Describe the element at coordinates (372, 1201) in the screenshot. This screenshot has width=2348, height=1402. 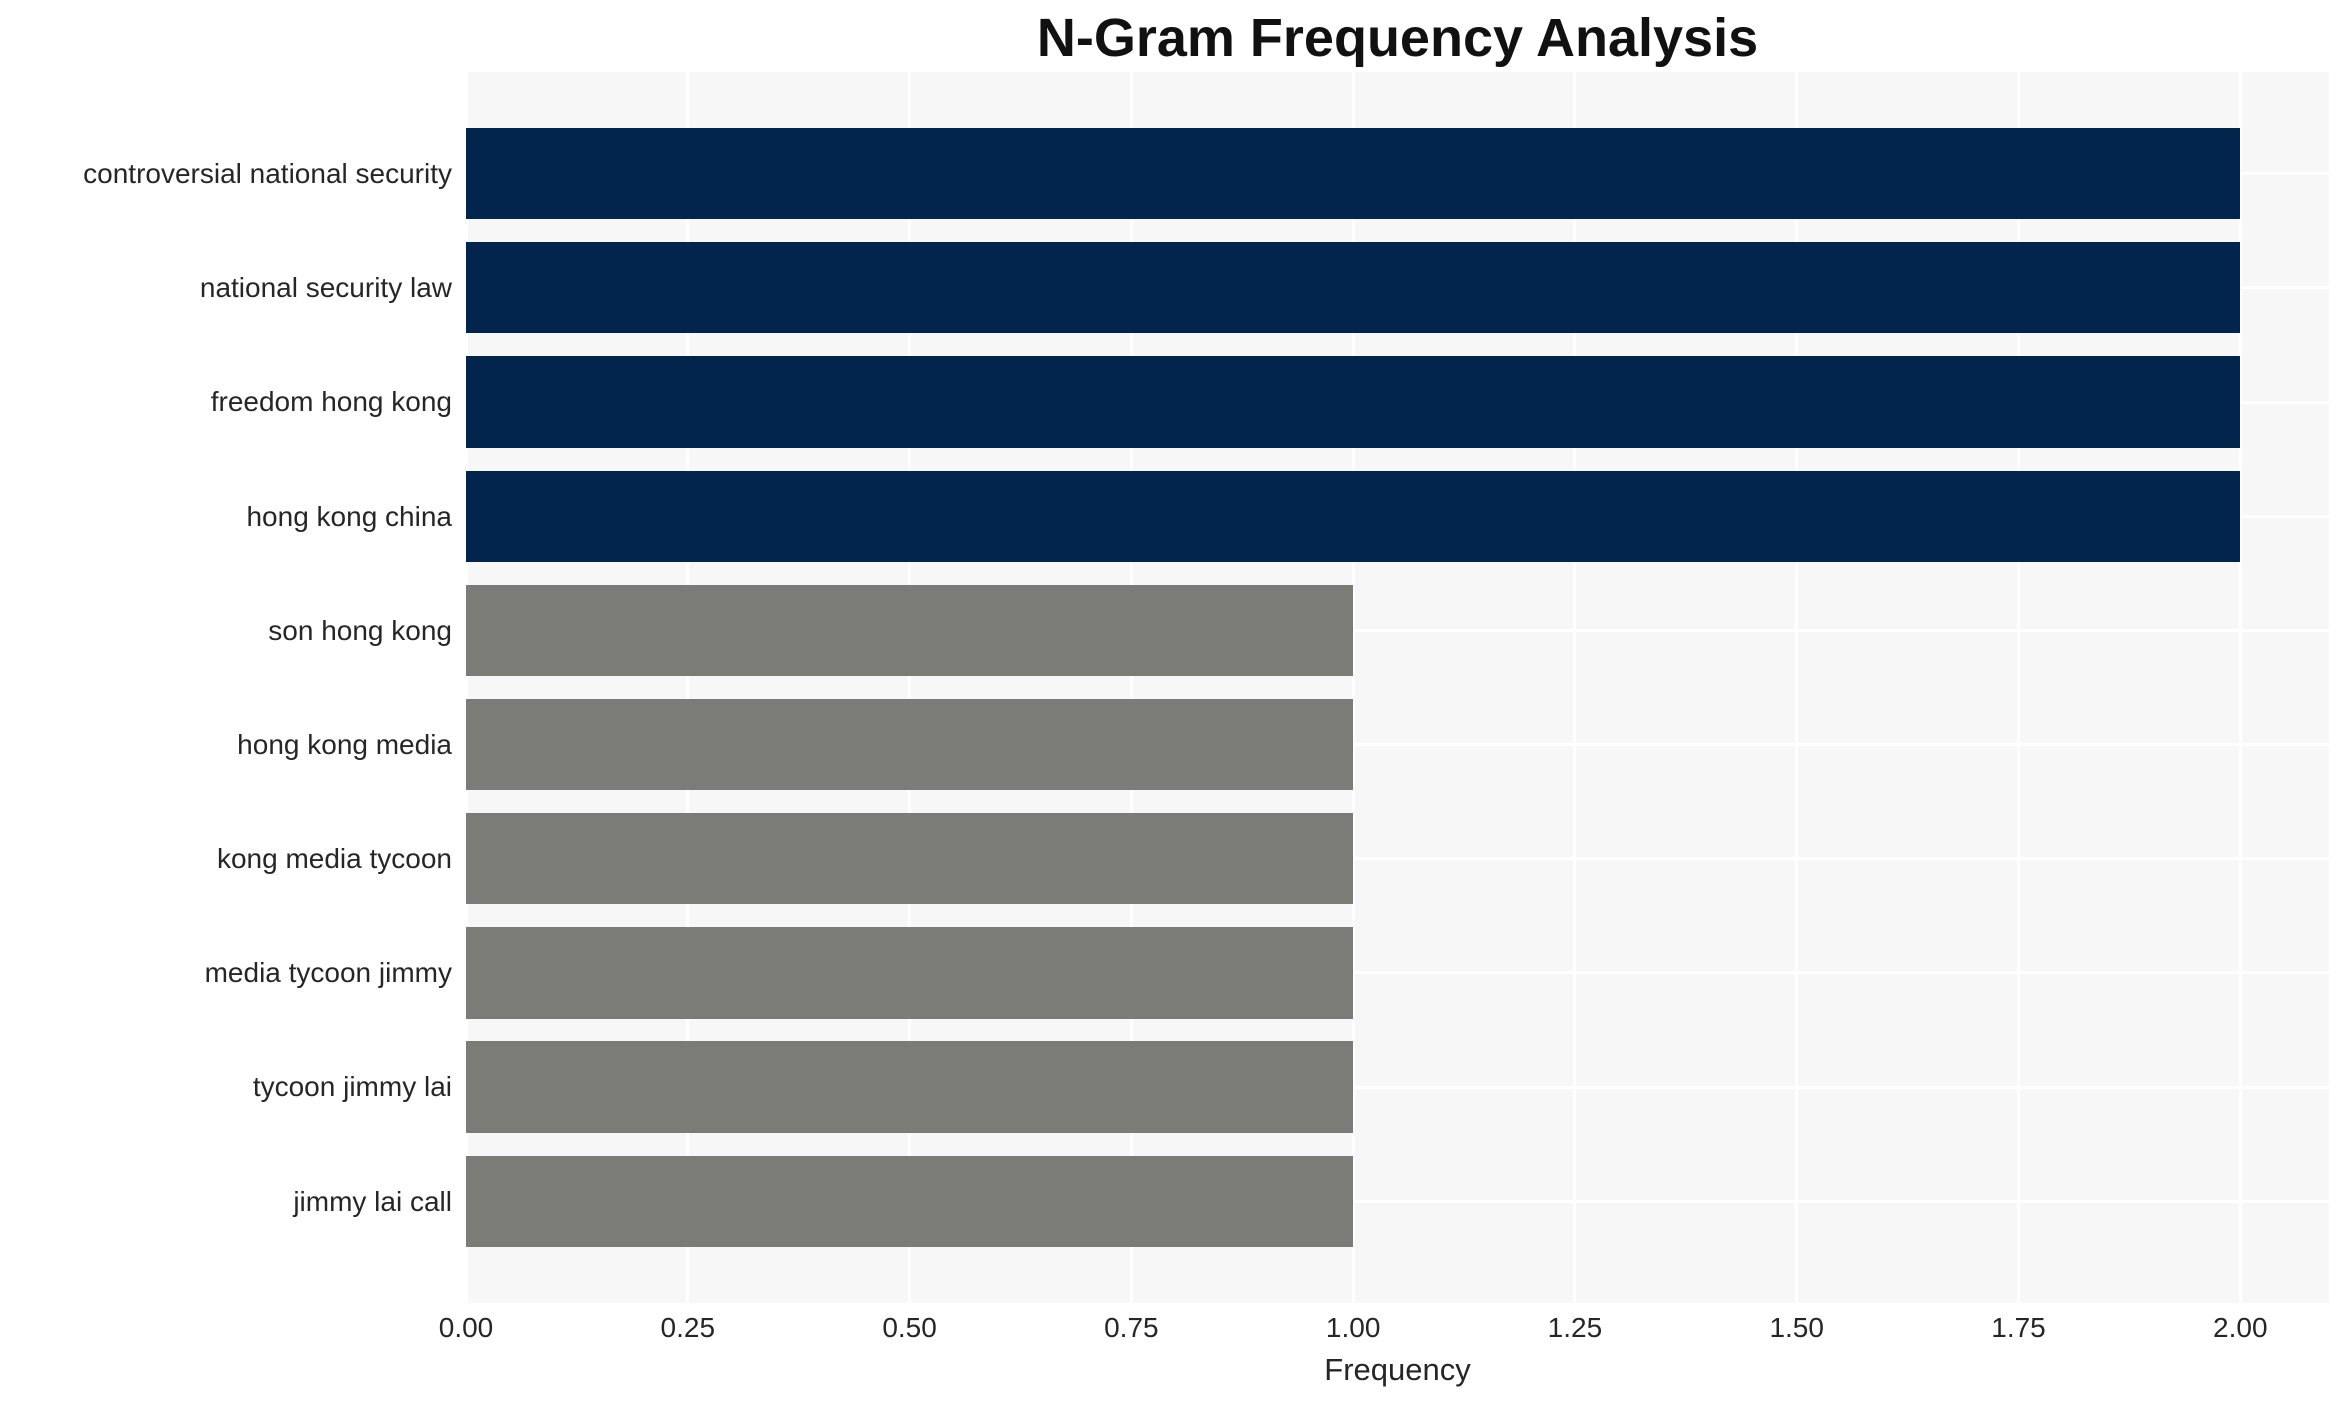
I see `y-axis-label: jimmy lai call` at that location.